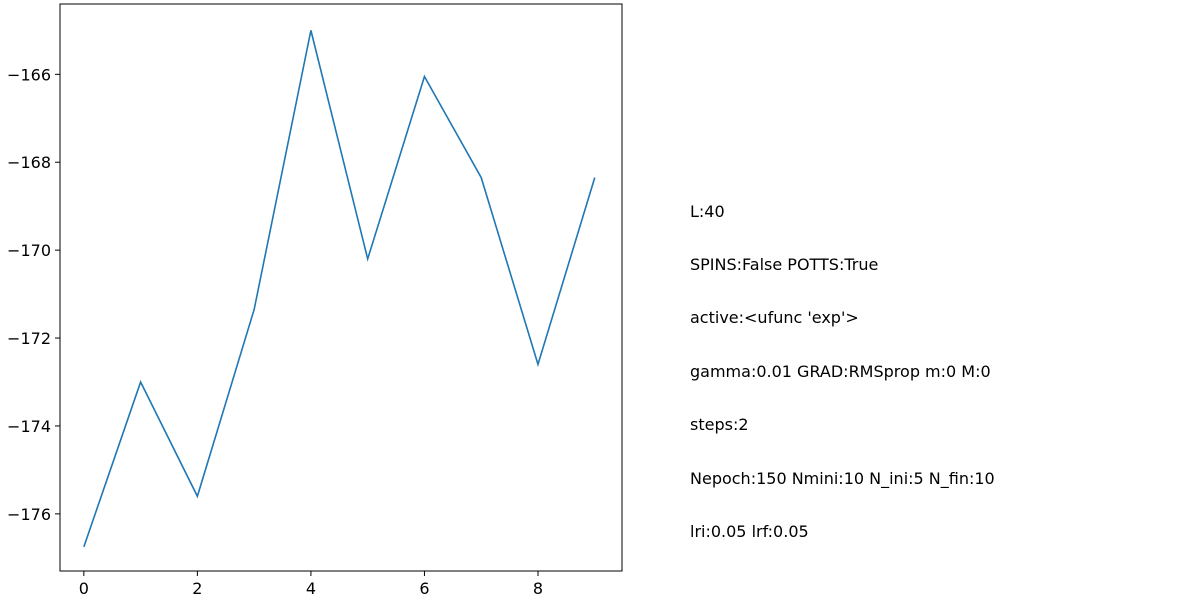  I want to click on x-tick-label: 2, so click(197, 588).